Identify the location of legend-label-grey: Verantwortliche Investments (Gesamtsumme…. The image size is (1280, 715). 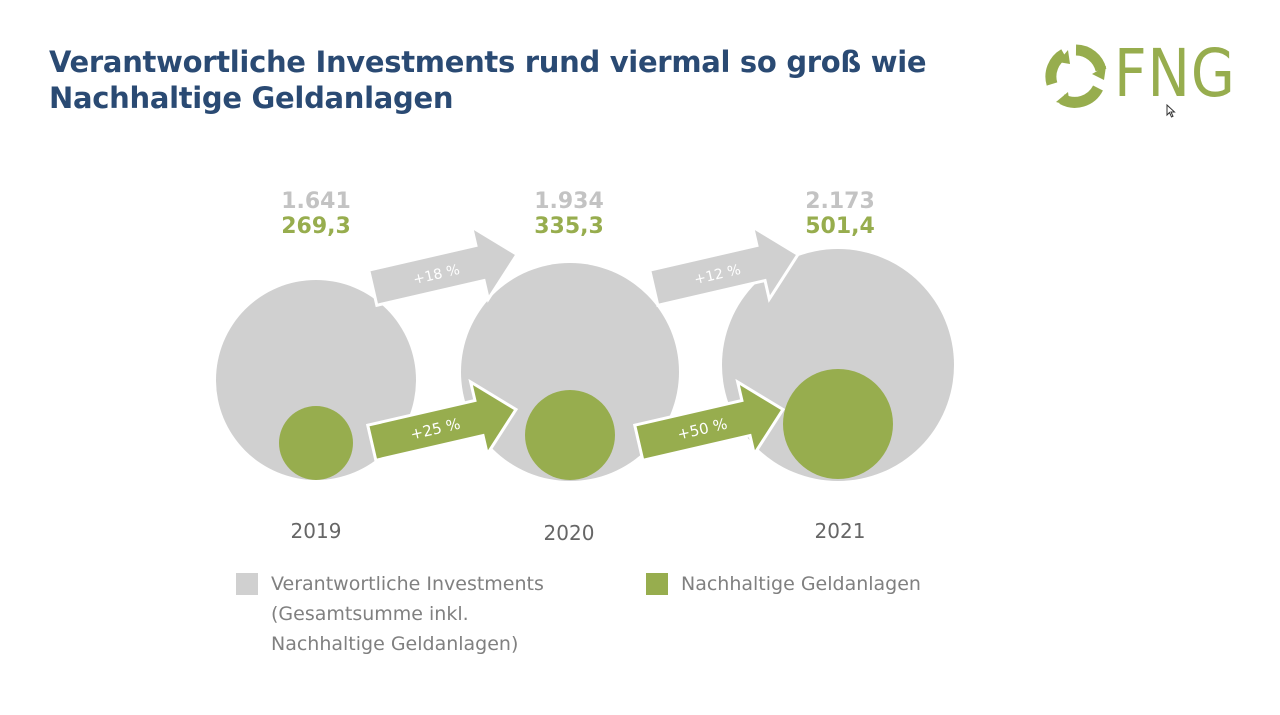
(407, 614).